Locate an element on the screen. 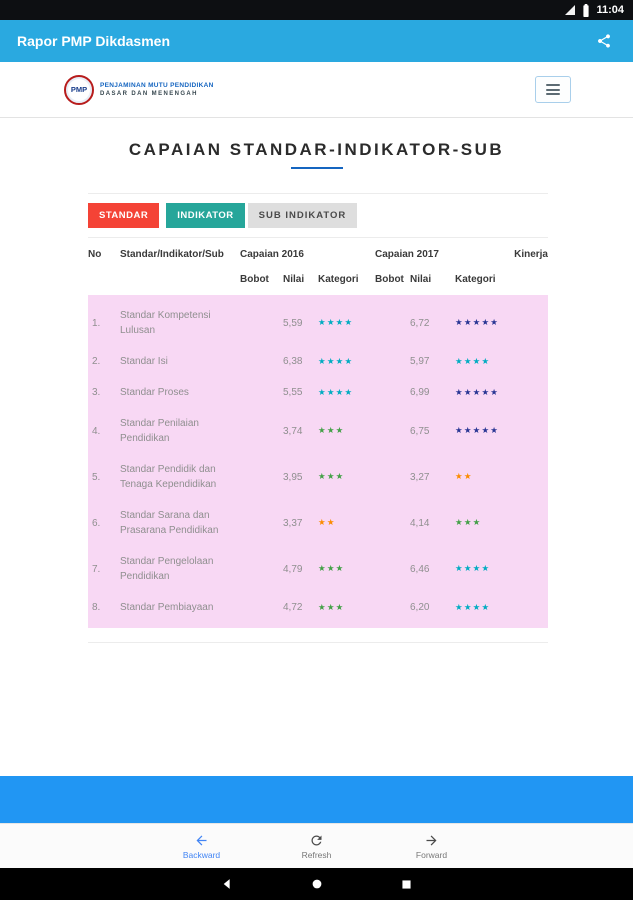 The image size is (633, 900). webview-nav-bar: Backward Refresh Forward is located at coordinates (316, 845).